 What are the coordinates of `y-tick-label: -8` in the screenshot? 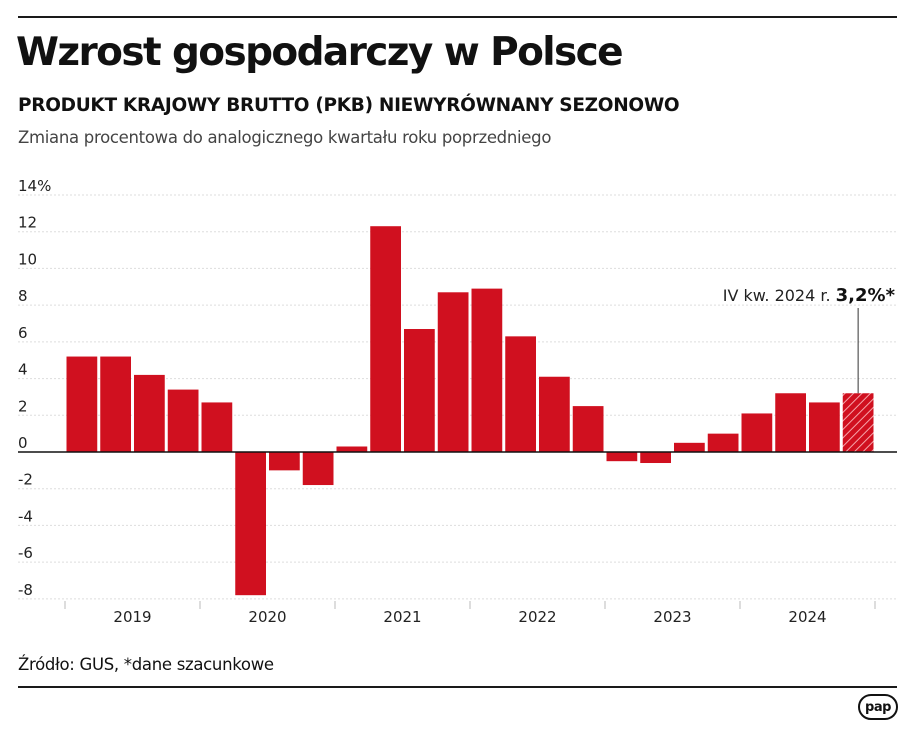 It's located at (25, 590).